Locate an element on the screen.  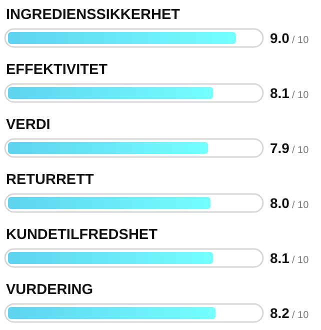
data-label: 9.0 is located at coordinates (280, 38).